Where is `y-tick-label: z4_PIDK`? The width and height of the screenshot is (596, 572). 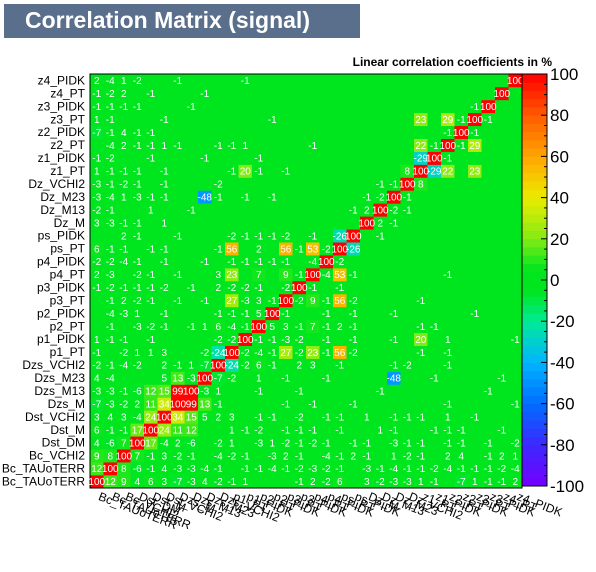
y-tick-label: z4_PIDK is located at coordinates (61, 80).